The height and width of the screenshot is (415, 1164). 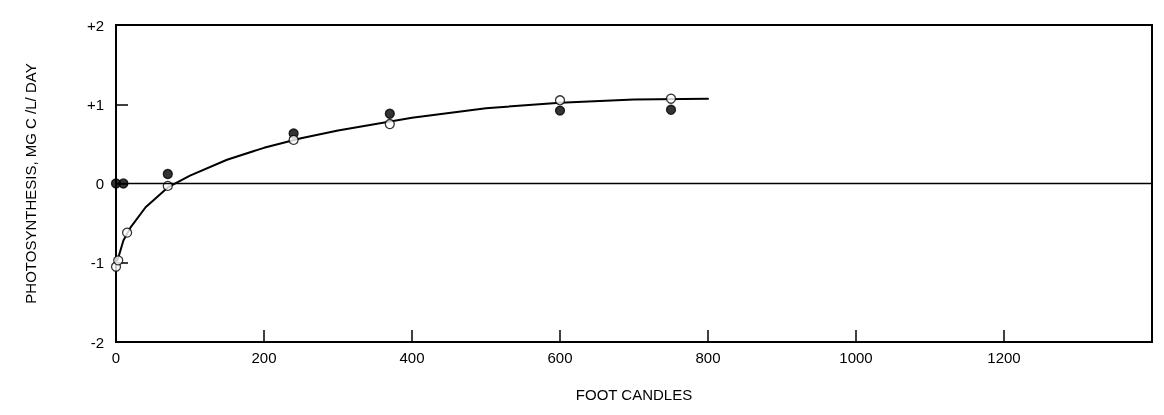 I want to click on y-tick-label: +1, so click(x=95, y=104).